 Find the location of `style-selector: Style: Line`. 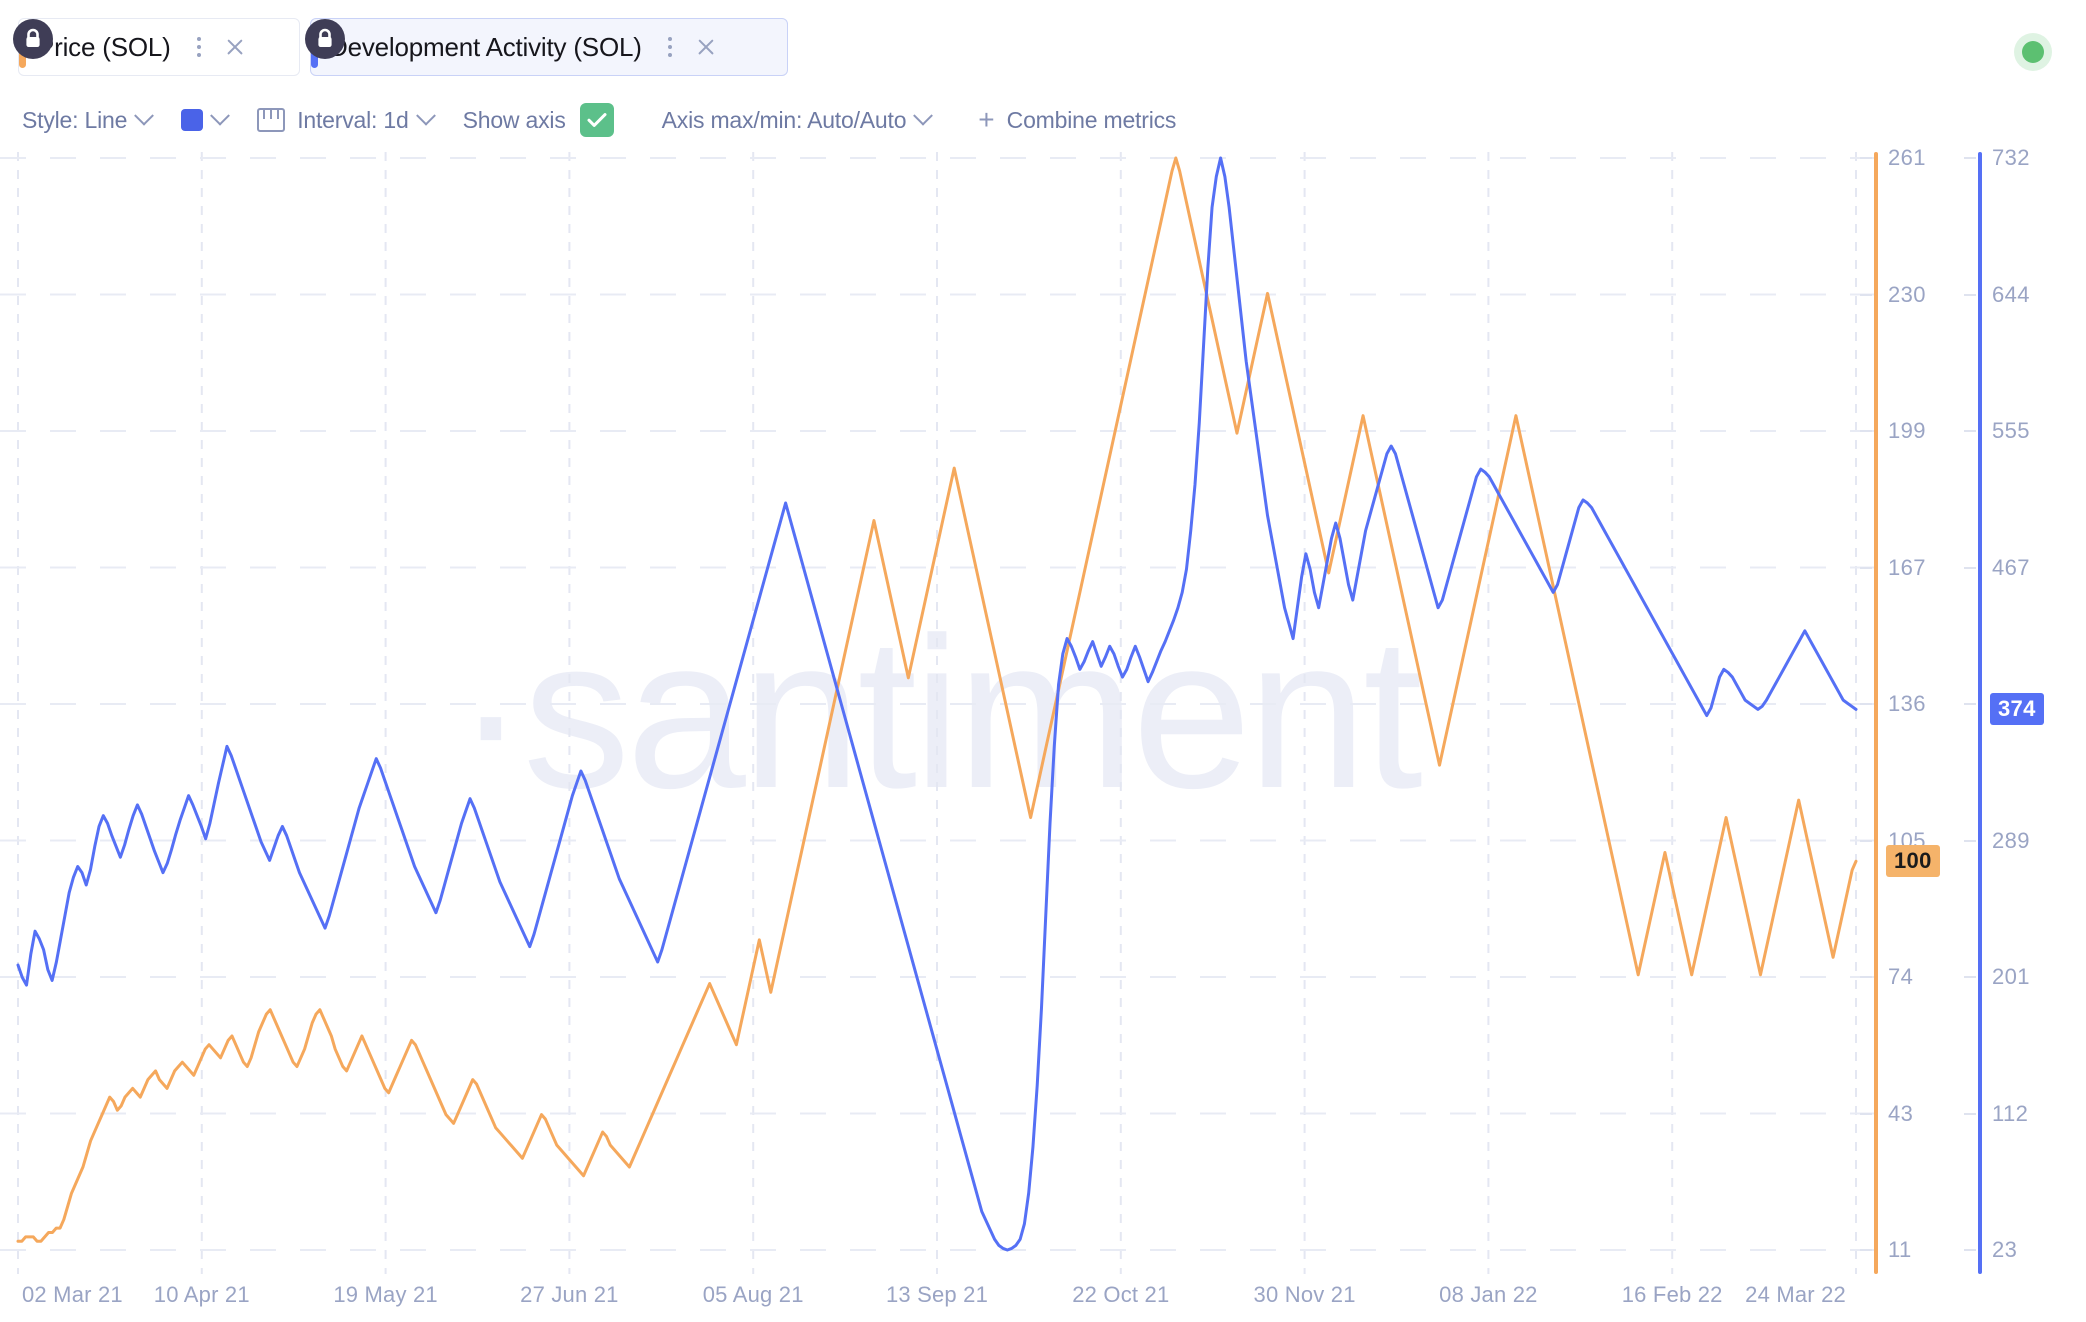

style-selector: Style: Line is located at coordinates (88, 120).